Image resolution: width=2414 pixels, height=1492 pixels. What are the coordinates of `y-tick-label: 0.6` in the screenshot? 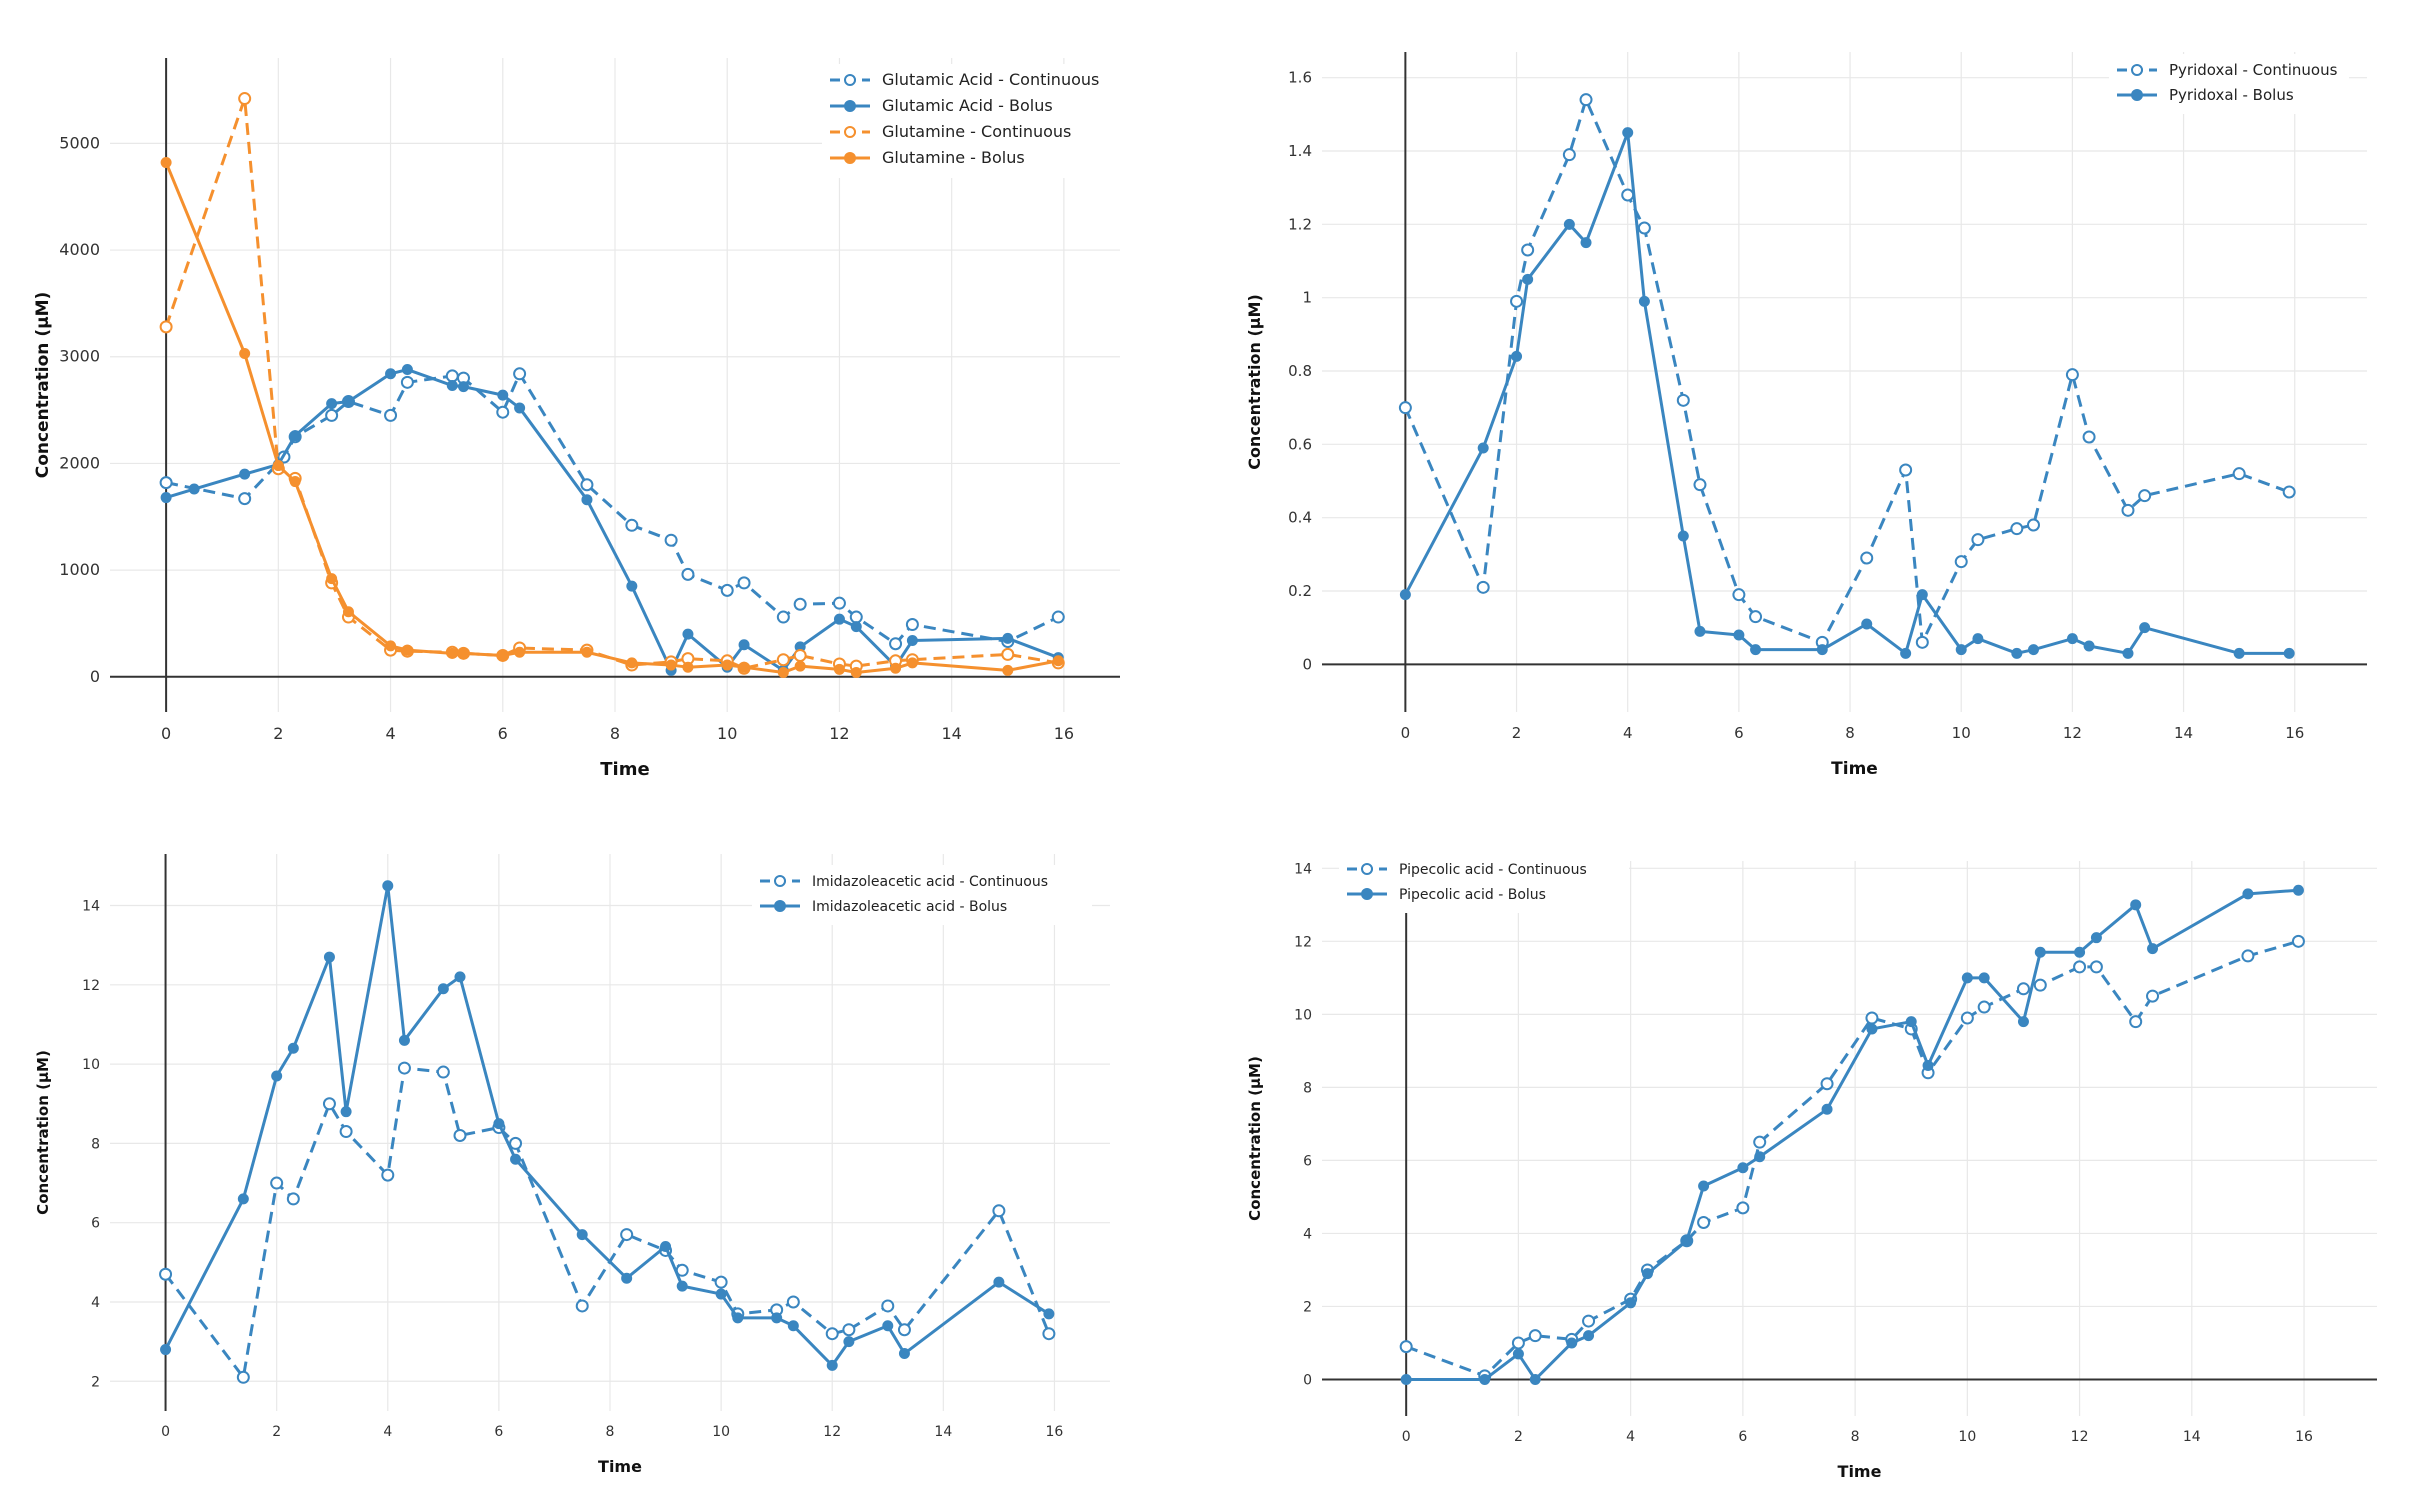 It's located at (1300, 444).